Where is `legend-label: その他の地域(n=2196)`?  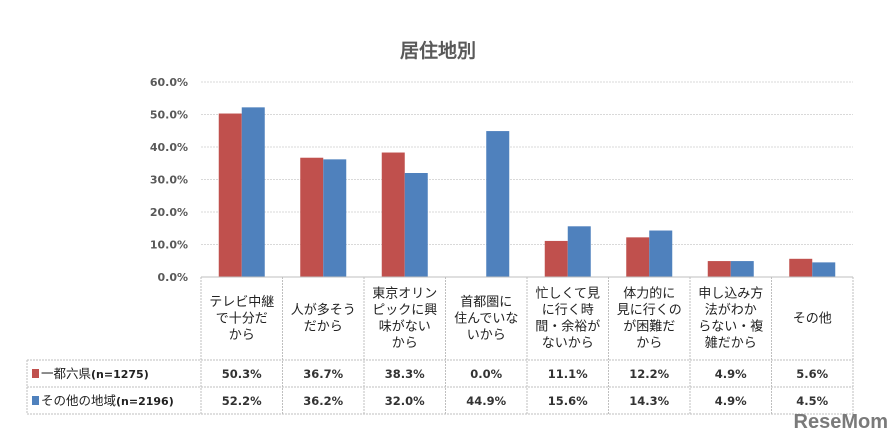
legend-label: その他の地域(n=2196) is located at coordinates (107, 400).